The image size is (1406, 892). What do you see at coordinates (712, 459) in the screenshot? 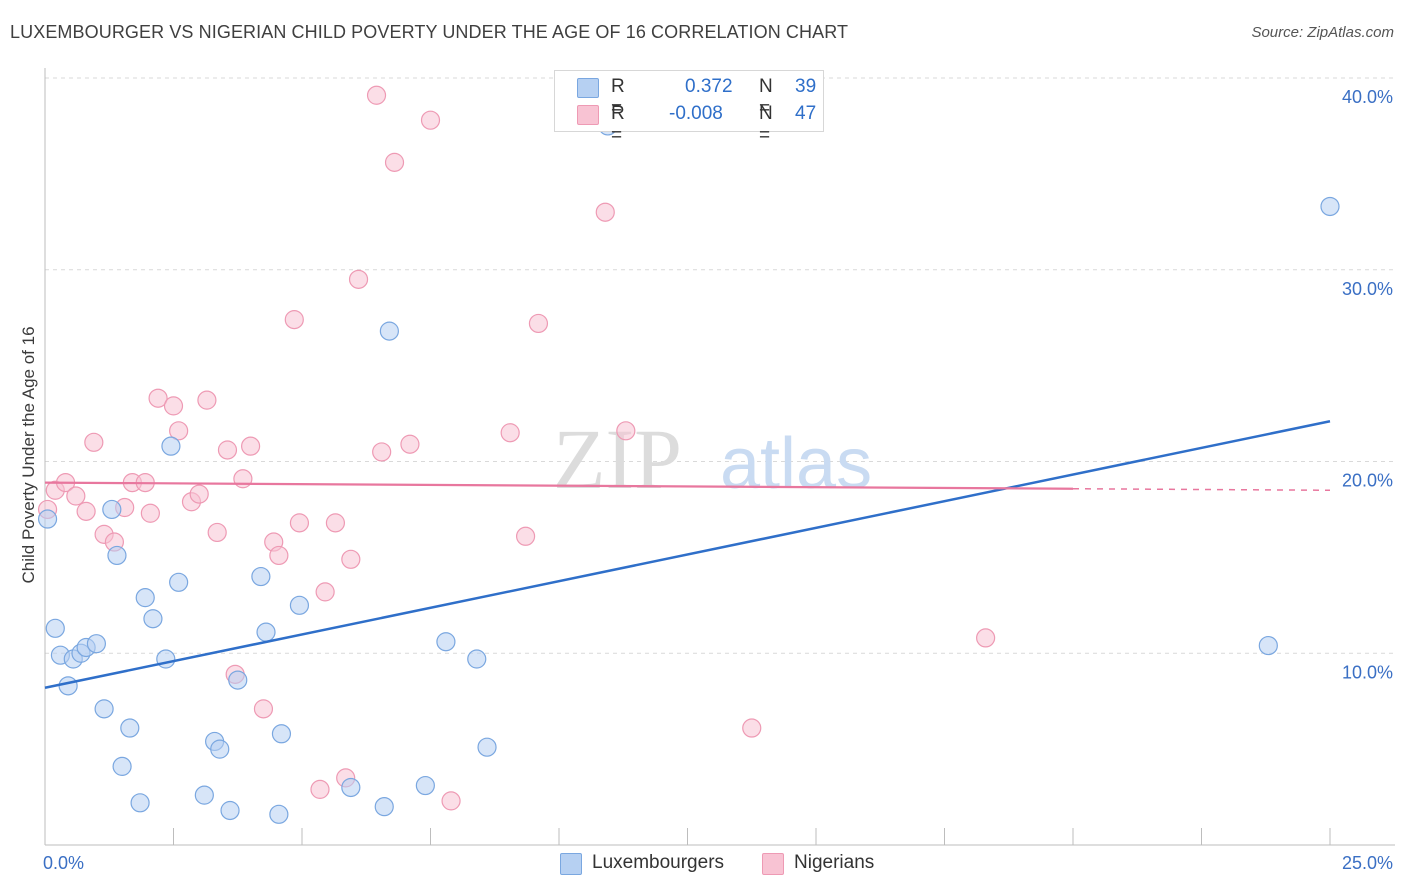
I see `watermark: ZIP atlas` at bounding box center [712, 459].